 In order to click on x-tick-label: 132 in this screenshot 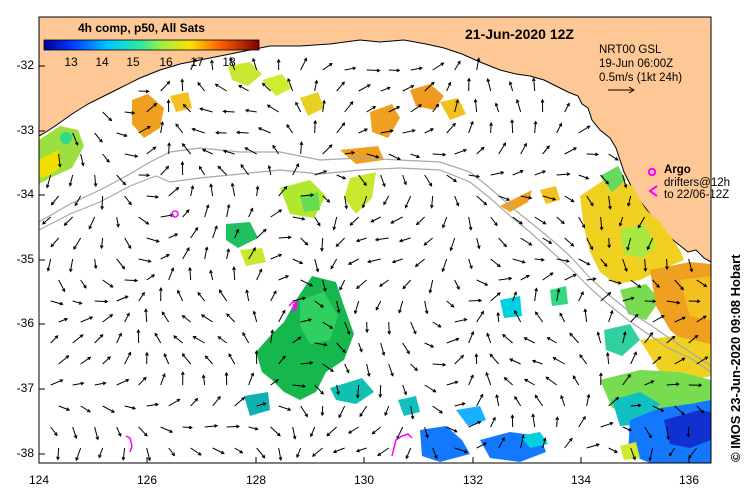, I will do `click(473, 480)`.